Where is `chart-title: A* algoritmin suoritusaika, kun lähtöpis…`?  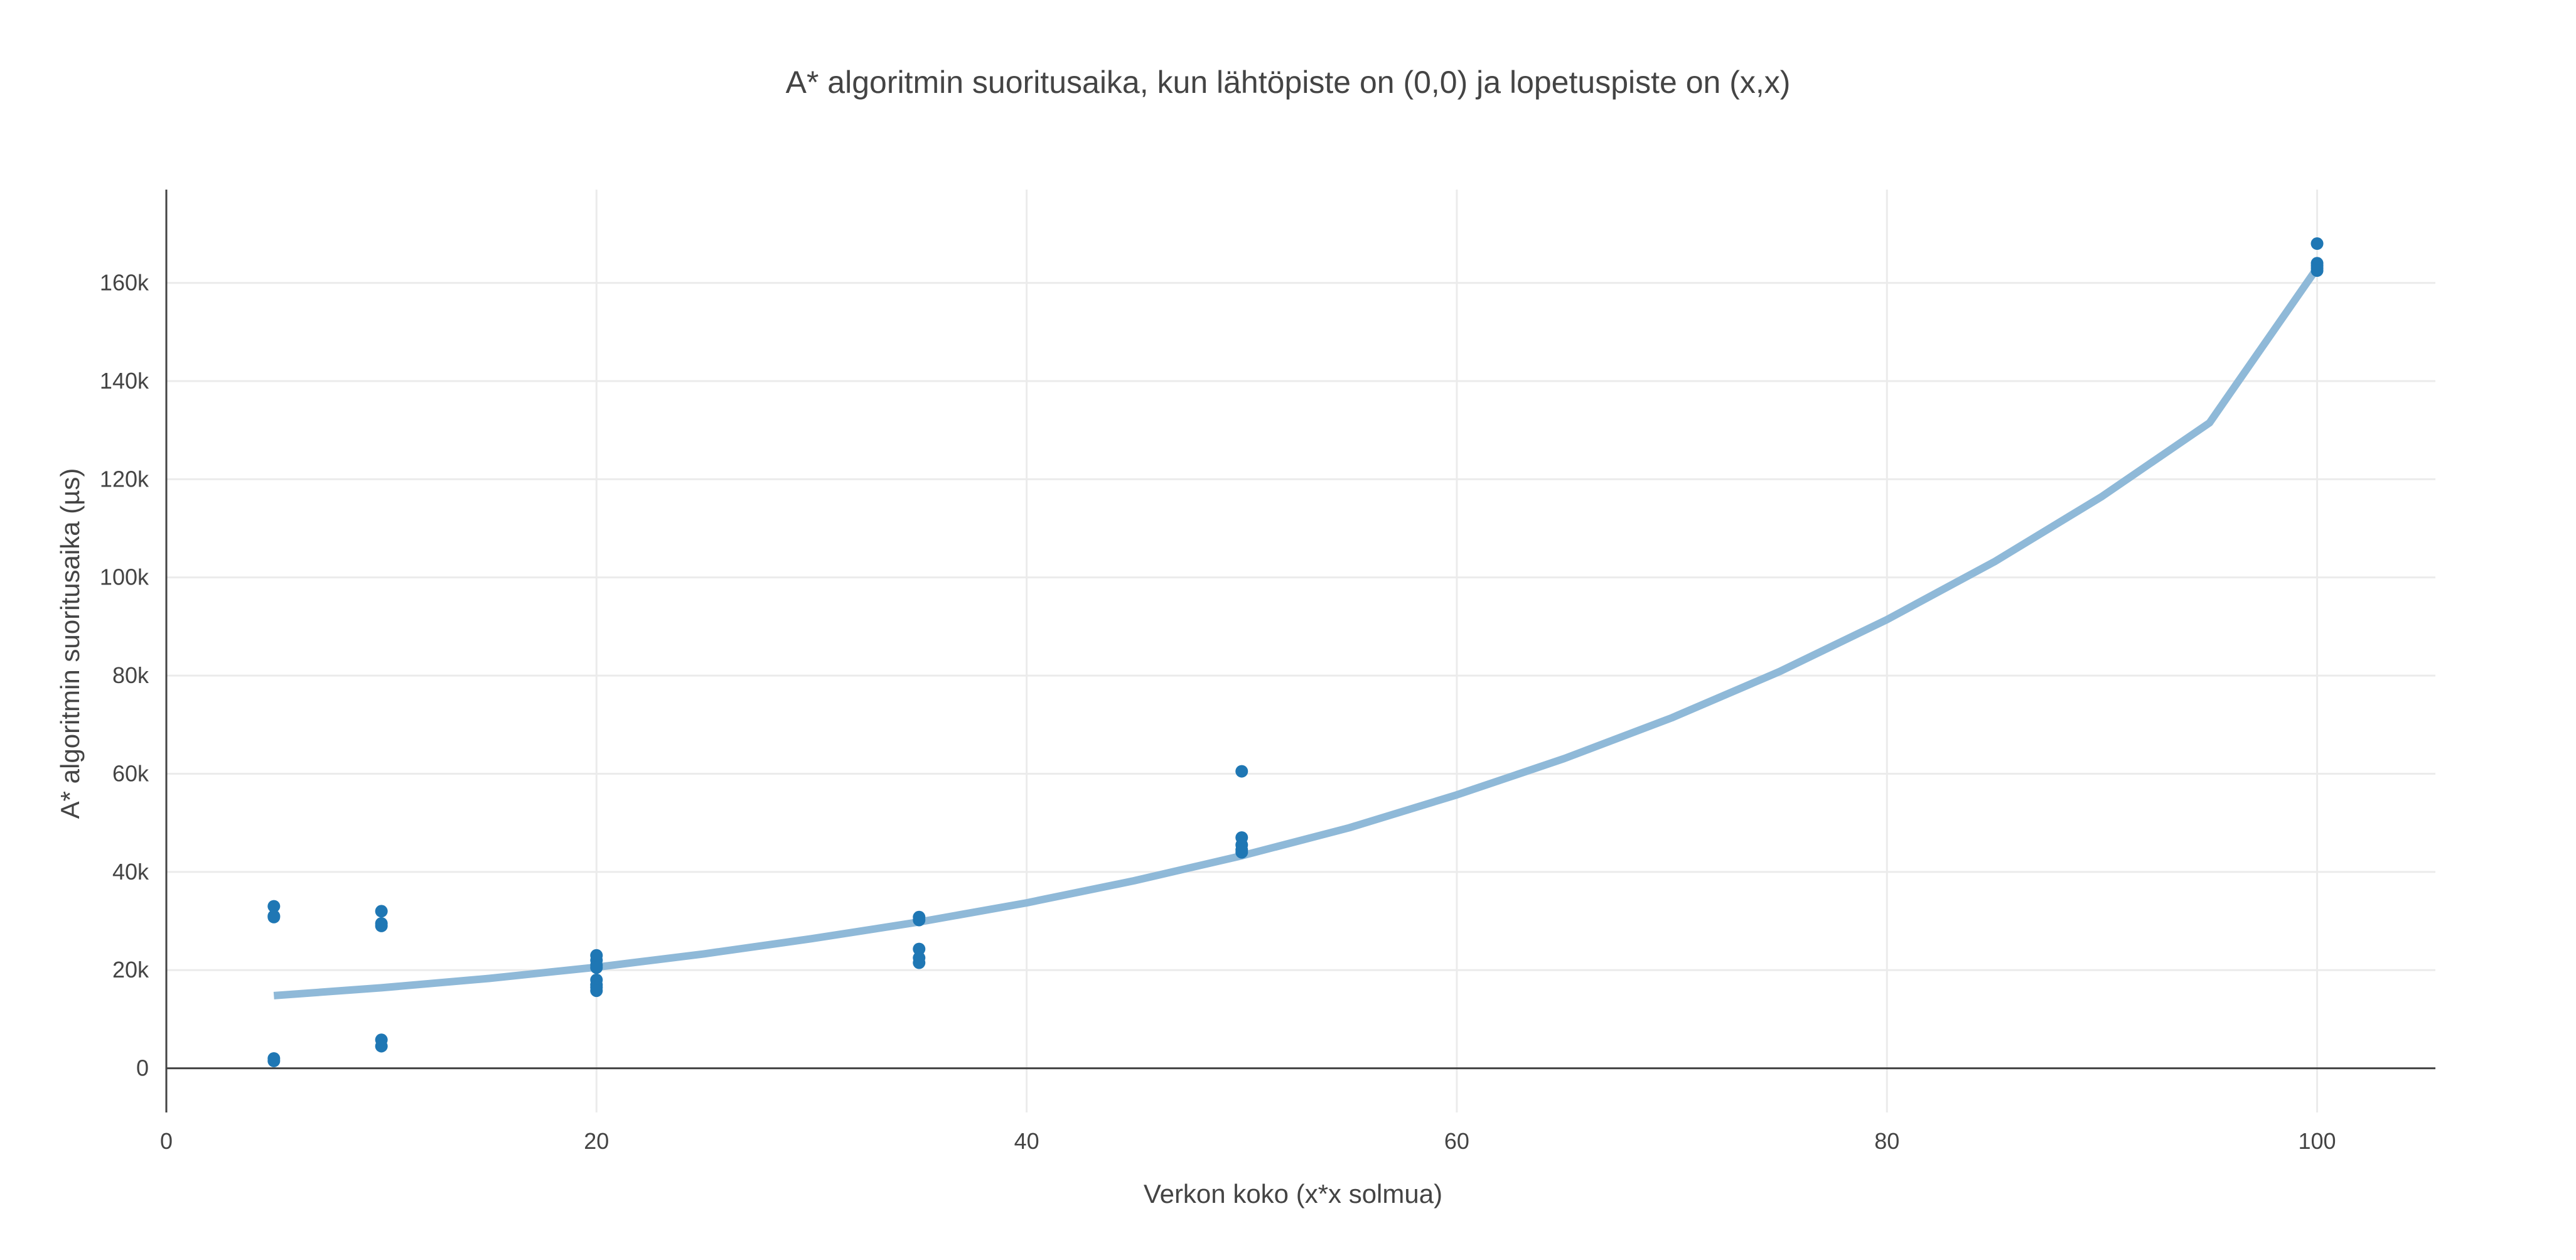
chart-title: A* algoritmin suoritusaika, kun lähtöpis… is located at coordinates (1288, 82).